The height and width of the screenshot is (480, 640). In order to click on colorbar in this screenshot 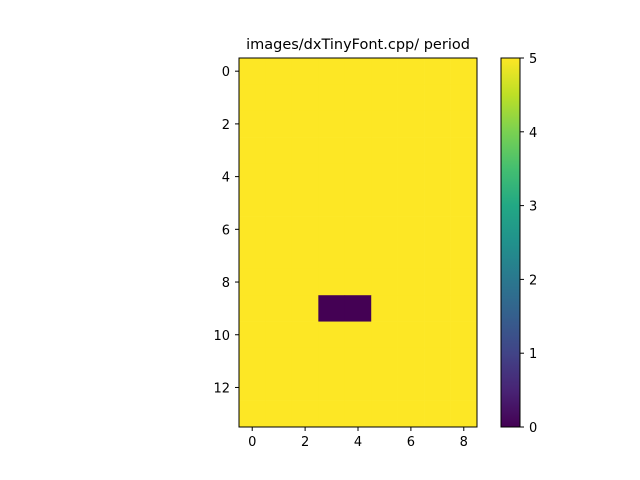, I will do `click(510, 242)`.